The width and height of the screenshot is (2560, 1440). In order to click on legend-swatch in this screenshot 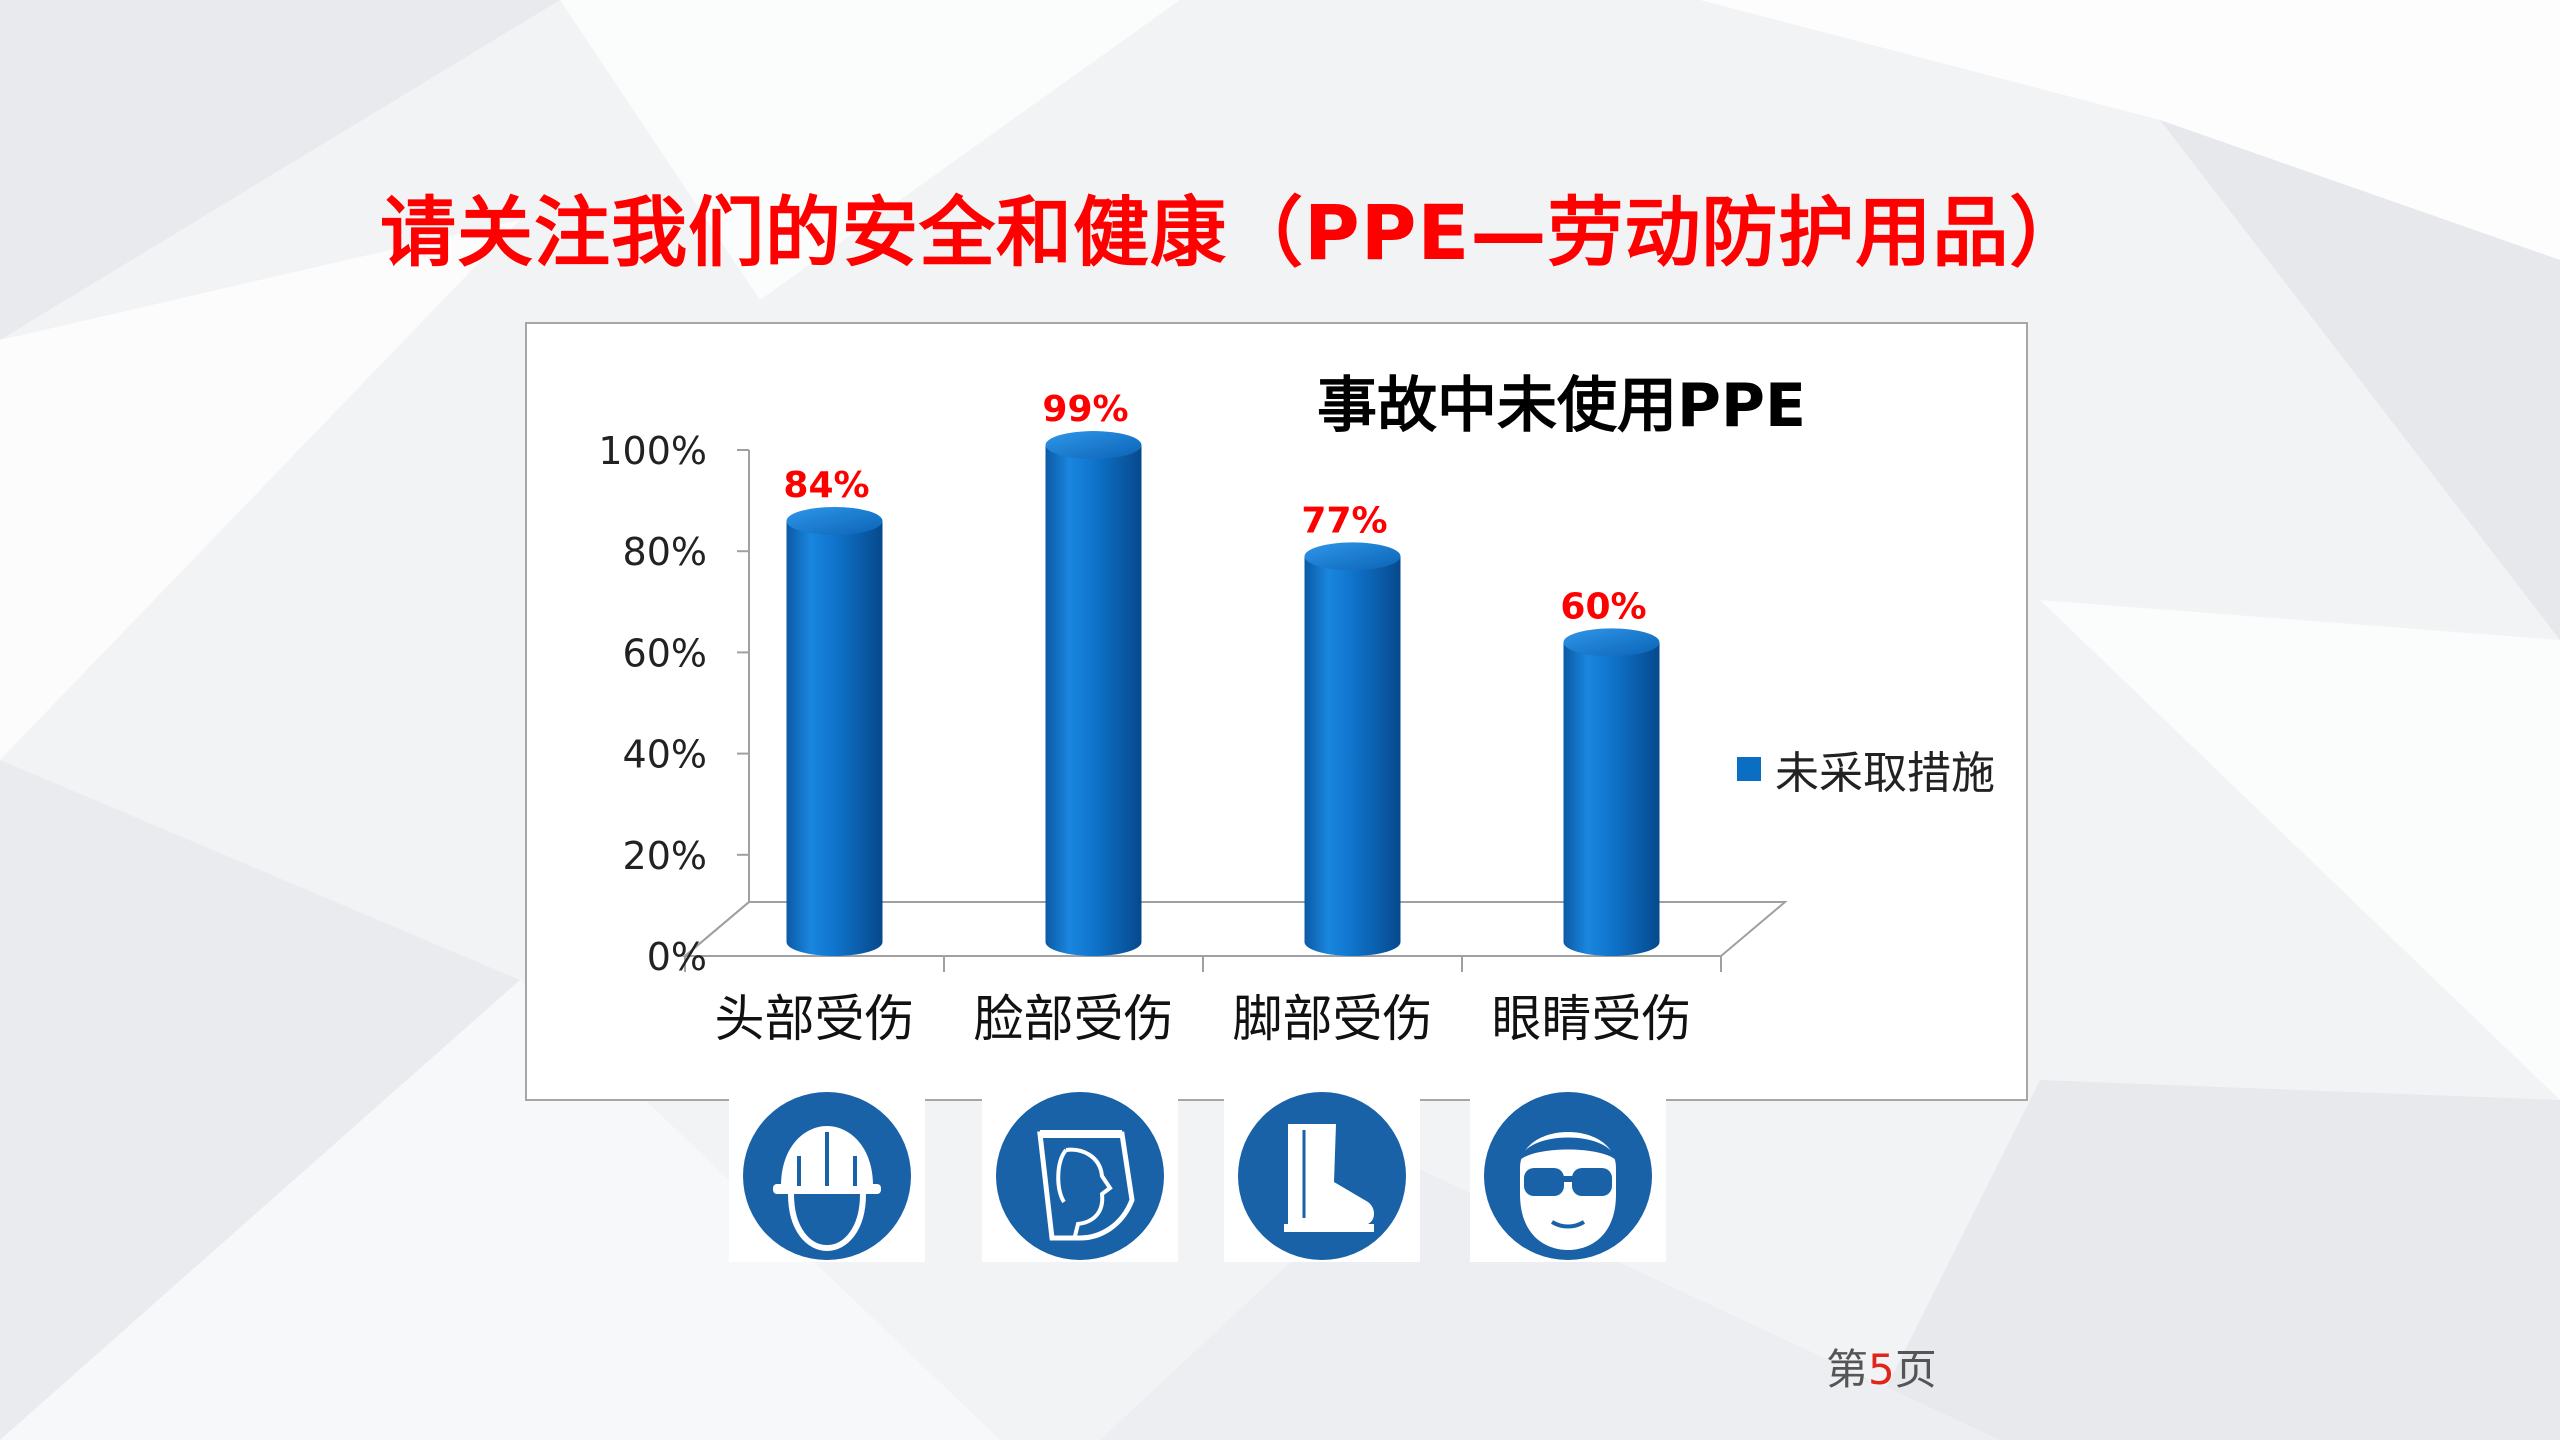, I will do `click(1749, 769)`.